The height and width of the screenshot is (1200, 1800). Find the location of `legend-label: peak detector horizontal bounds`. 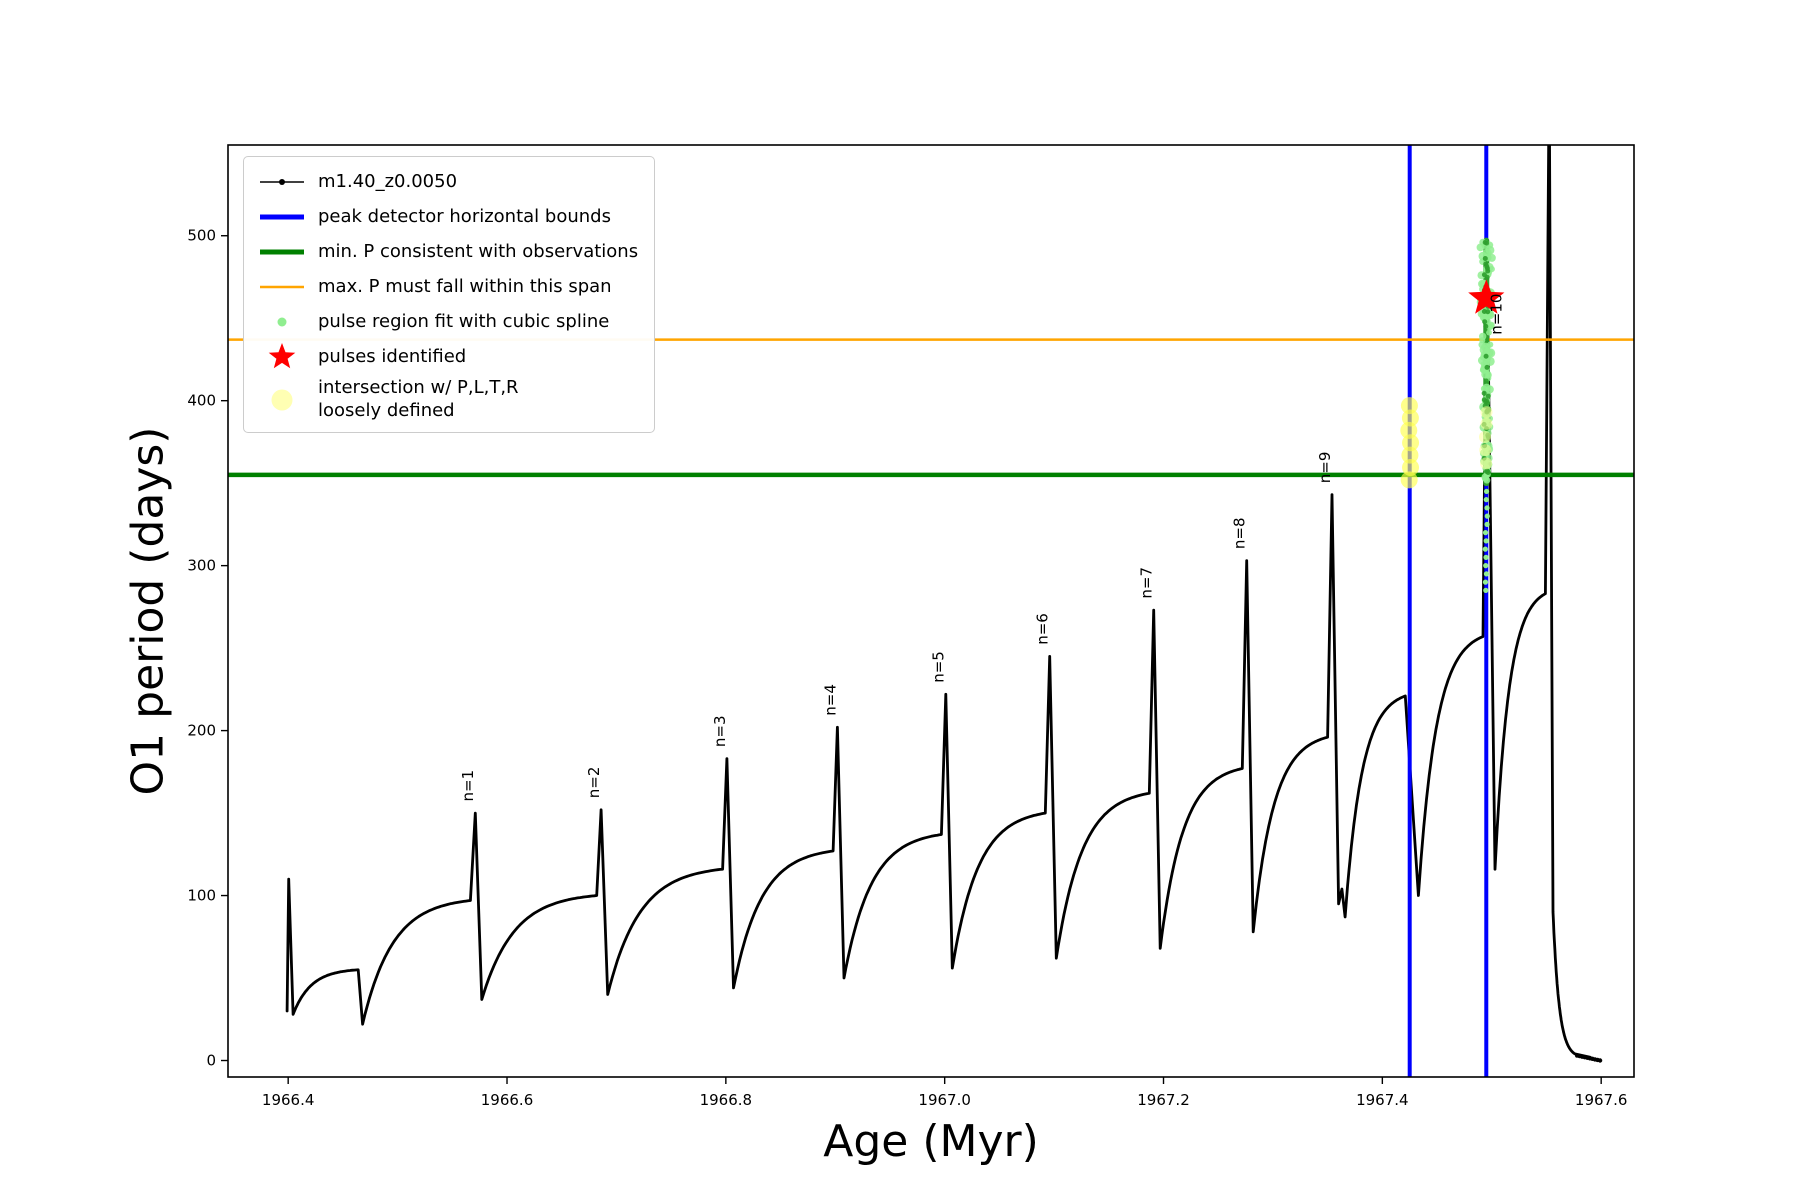

legend-label: peak detector horizontal bounds is located at coordinates (464, 216).